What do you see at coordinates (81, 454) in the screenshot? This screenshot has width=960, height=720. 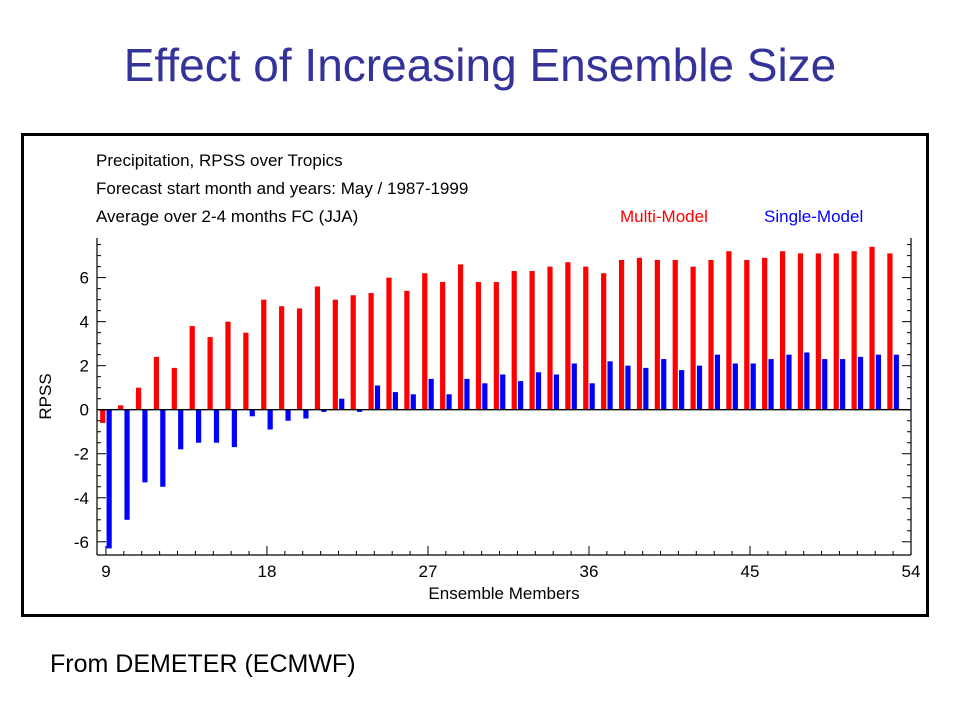 I see `y-tick-label: -2` at bounding box center [81, 454].